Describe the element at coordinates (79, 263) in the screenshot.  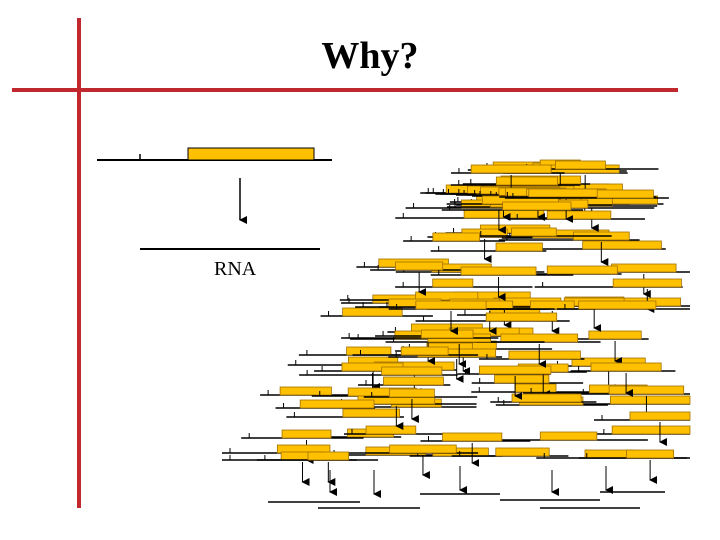
I see `vertical-red-rule` at that location.